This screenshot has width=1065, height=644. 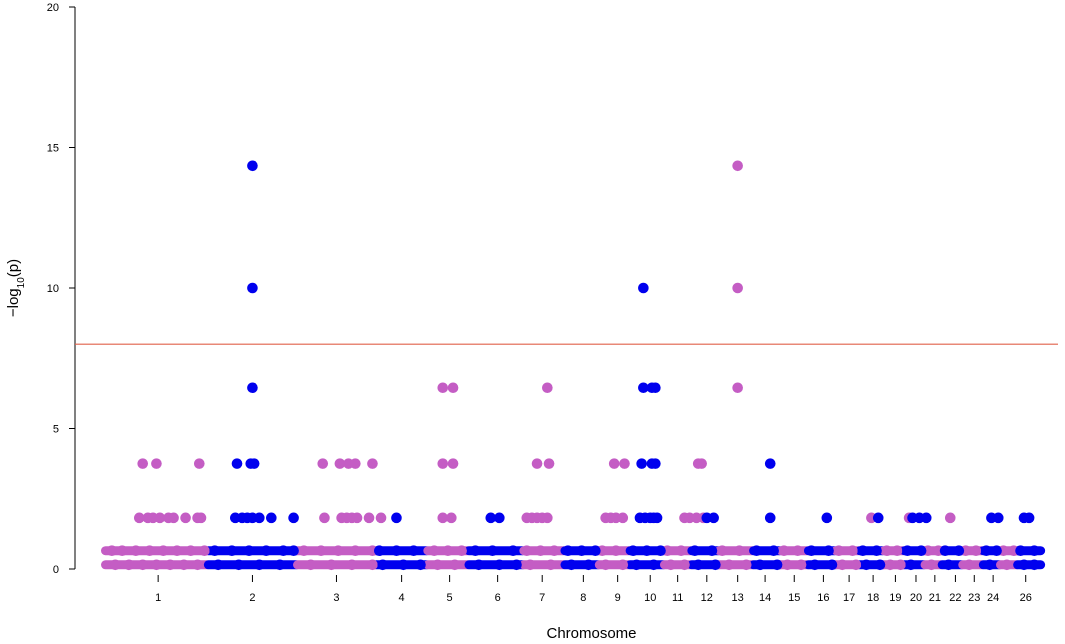 What do you see at coordinates (583, 598) in the screenshot?
I see `x-tick-label: 8` at bounding box center [583, 598].